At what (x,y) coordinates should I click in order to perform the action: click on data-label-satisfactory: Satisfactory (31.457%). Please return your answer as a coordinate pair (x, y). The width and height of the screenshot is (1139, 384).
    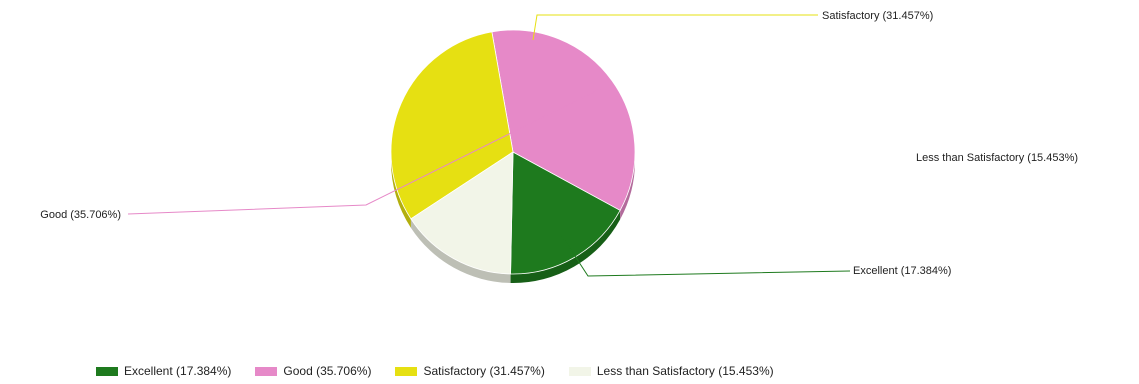
    Looking at the image, I should click on (877, 16).